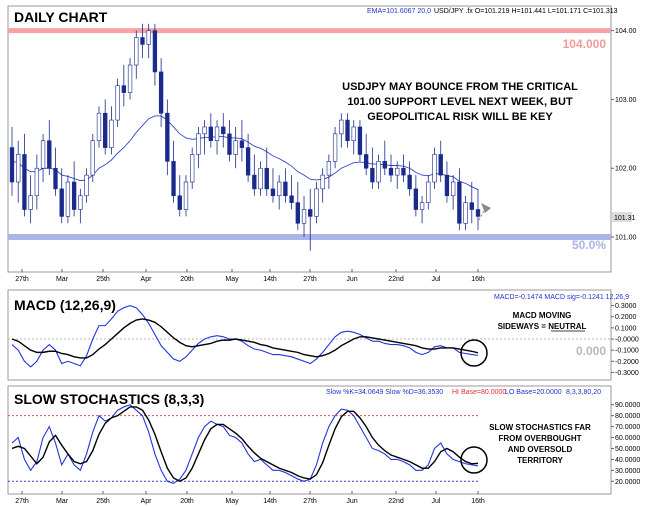  I want to click on price-x-tick-label: Jun, so click(351, 279).